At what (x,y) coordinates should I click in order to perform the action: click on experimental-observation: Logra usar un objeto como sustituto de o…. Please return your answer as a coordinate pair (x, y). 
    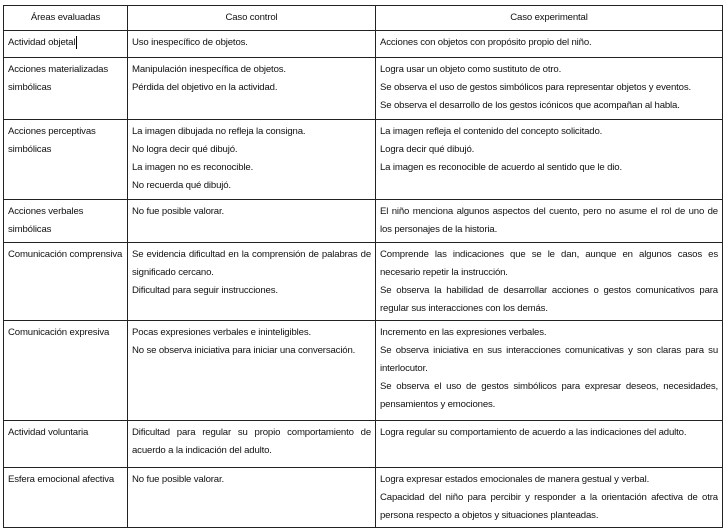
    Looking at the image, I should click on (471, 69).